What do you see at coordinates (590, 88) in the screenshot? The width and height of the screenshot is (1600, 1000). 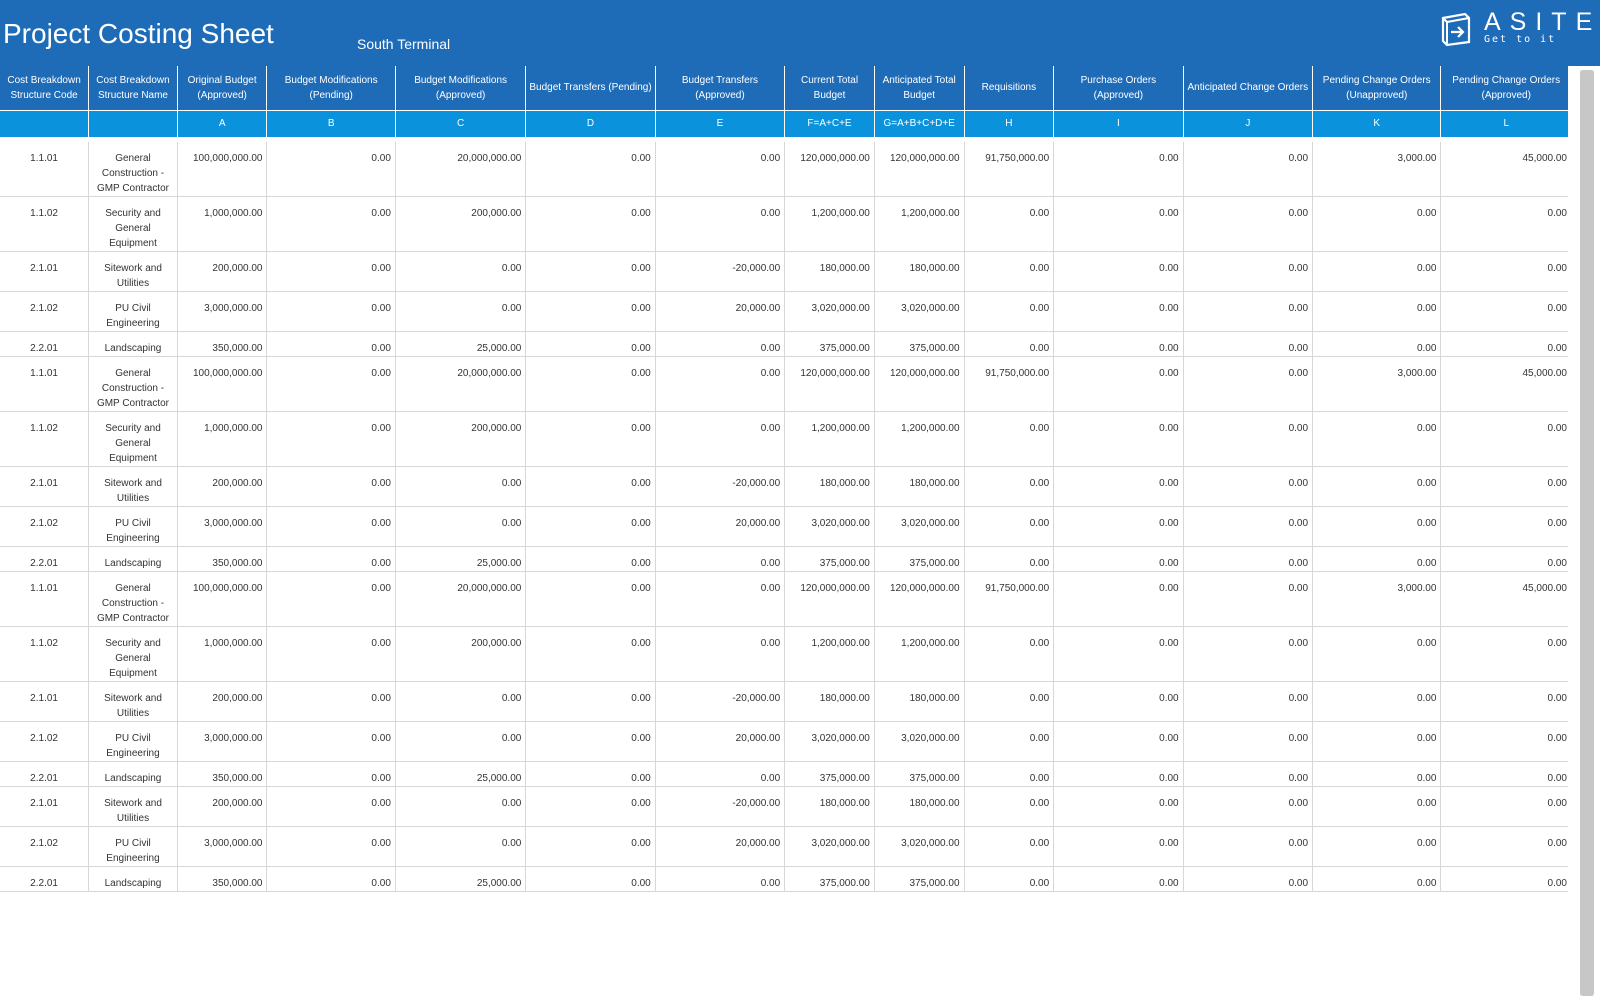 I see `column-header: Budget Transfers (Pending)` at bounding box center [590, 88].